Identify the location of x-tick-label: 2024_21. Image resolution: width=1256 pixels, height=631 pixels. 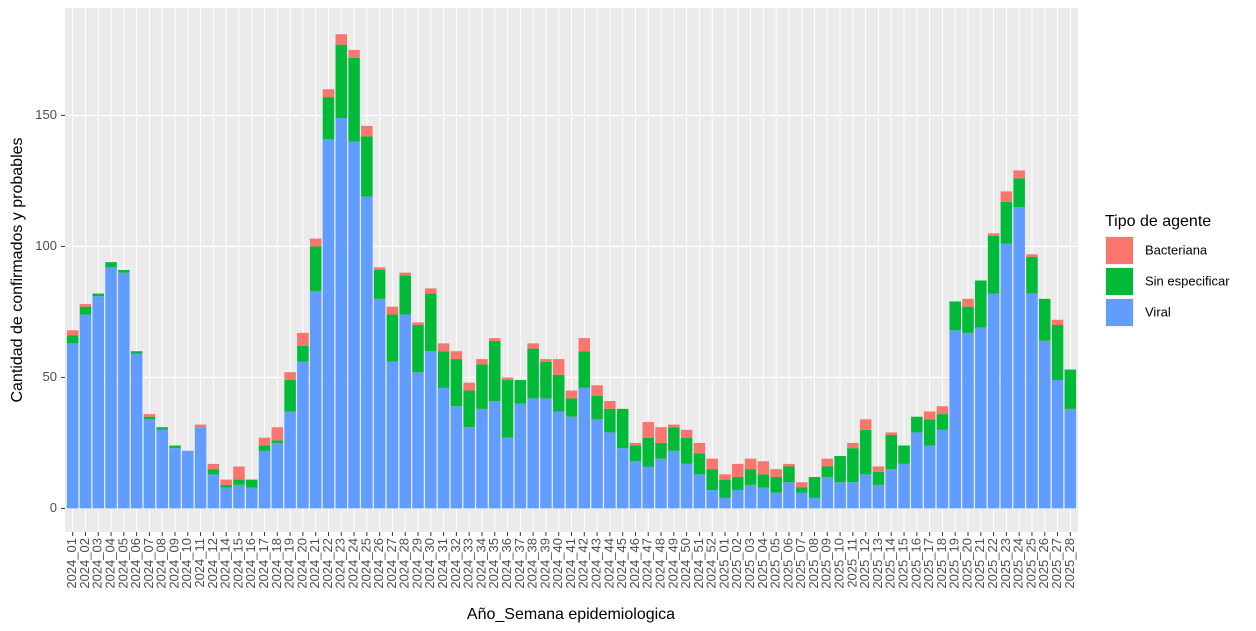
(314, 563).